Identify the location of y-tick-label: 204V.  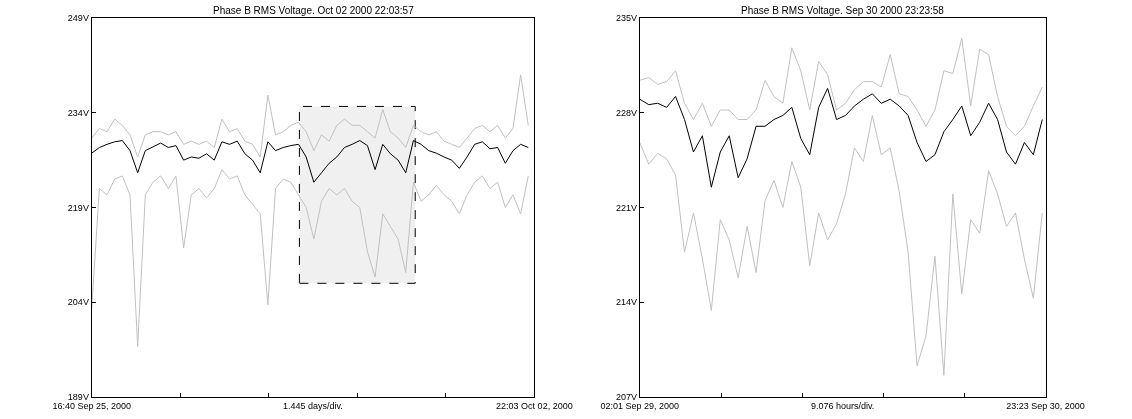
(78, 302).